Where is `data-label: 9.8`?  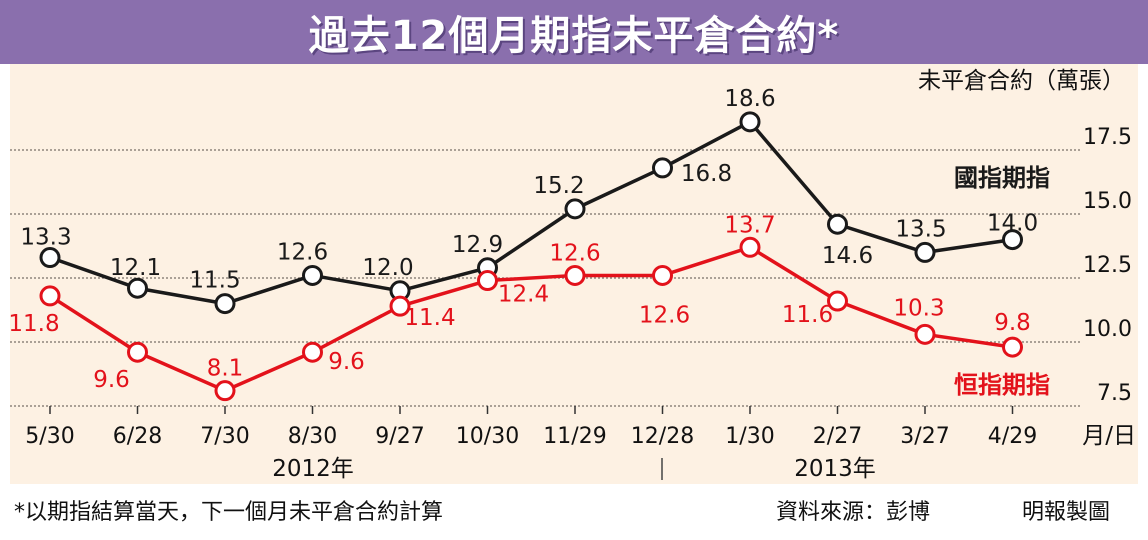
data-label: 9.8 is located at coordinates (1012, 323).